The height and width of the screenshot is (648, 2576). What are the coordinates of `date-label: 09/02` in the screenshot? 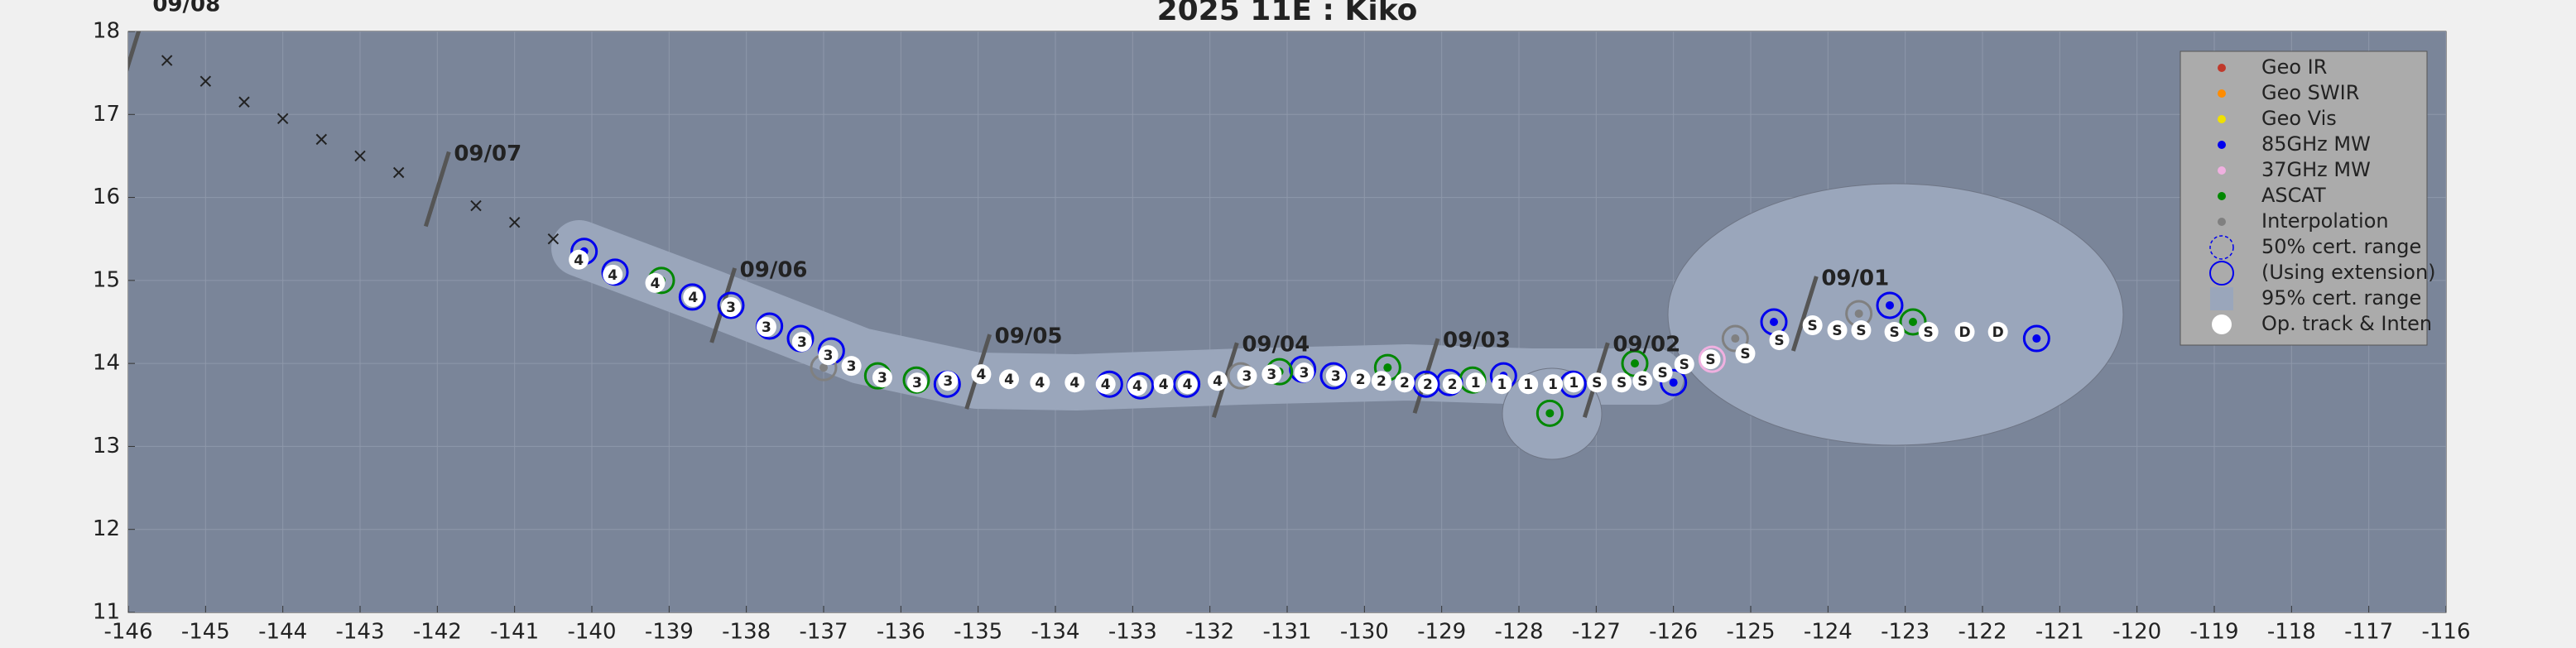 It's located at (1646, 345).